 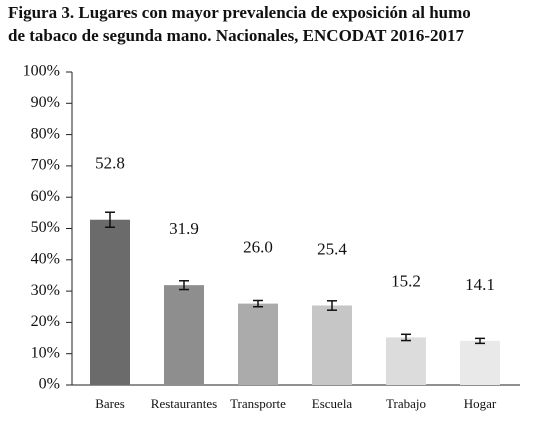 What do you see at coordinates (45, 133) in the screenshot?
I see `y-tick-label: 80%` at bounding box center [45, 133].